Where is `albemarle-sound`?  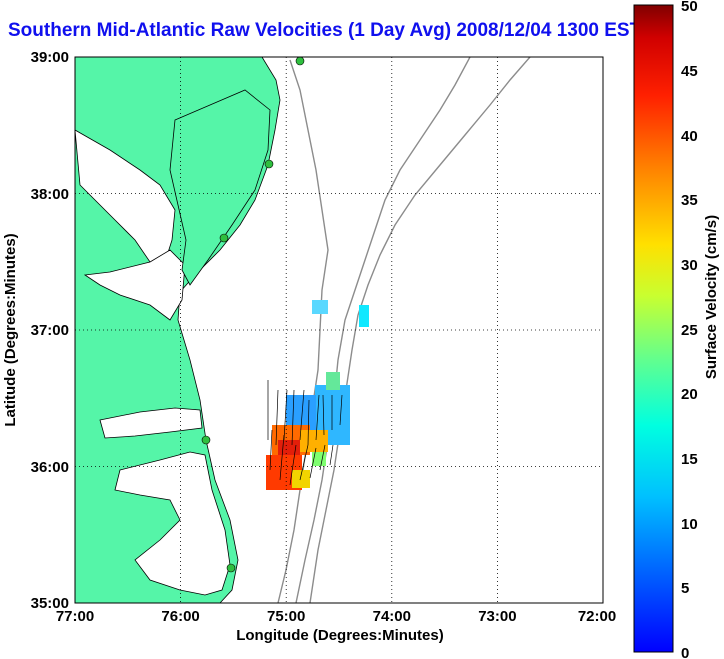
albemarle-sound is located at coordinates (151, 423).